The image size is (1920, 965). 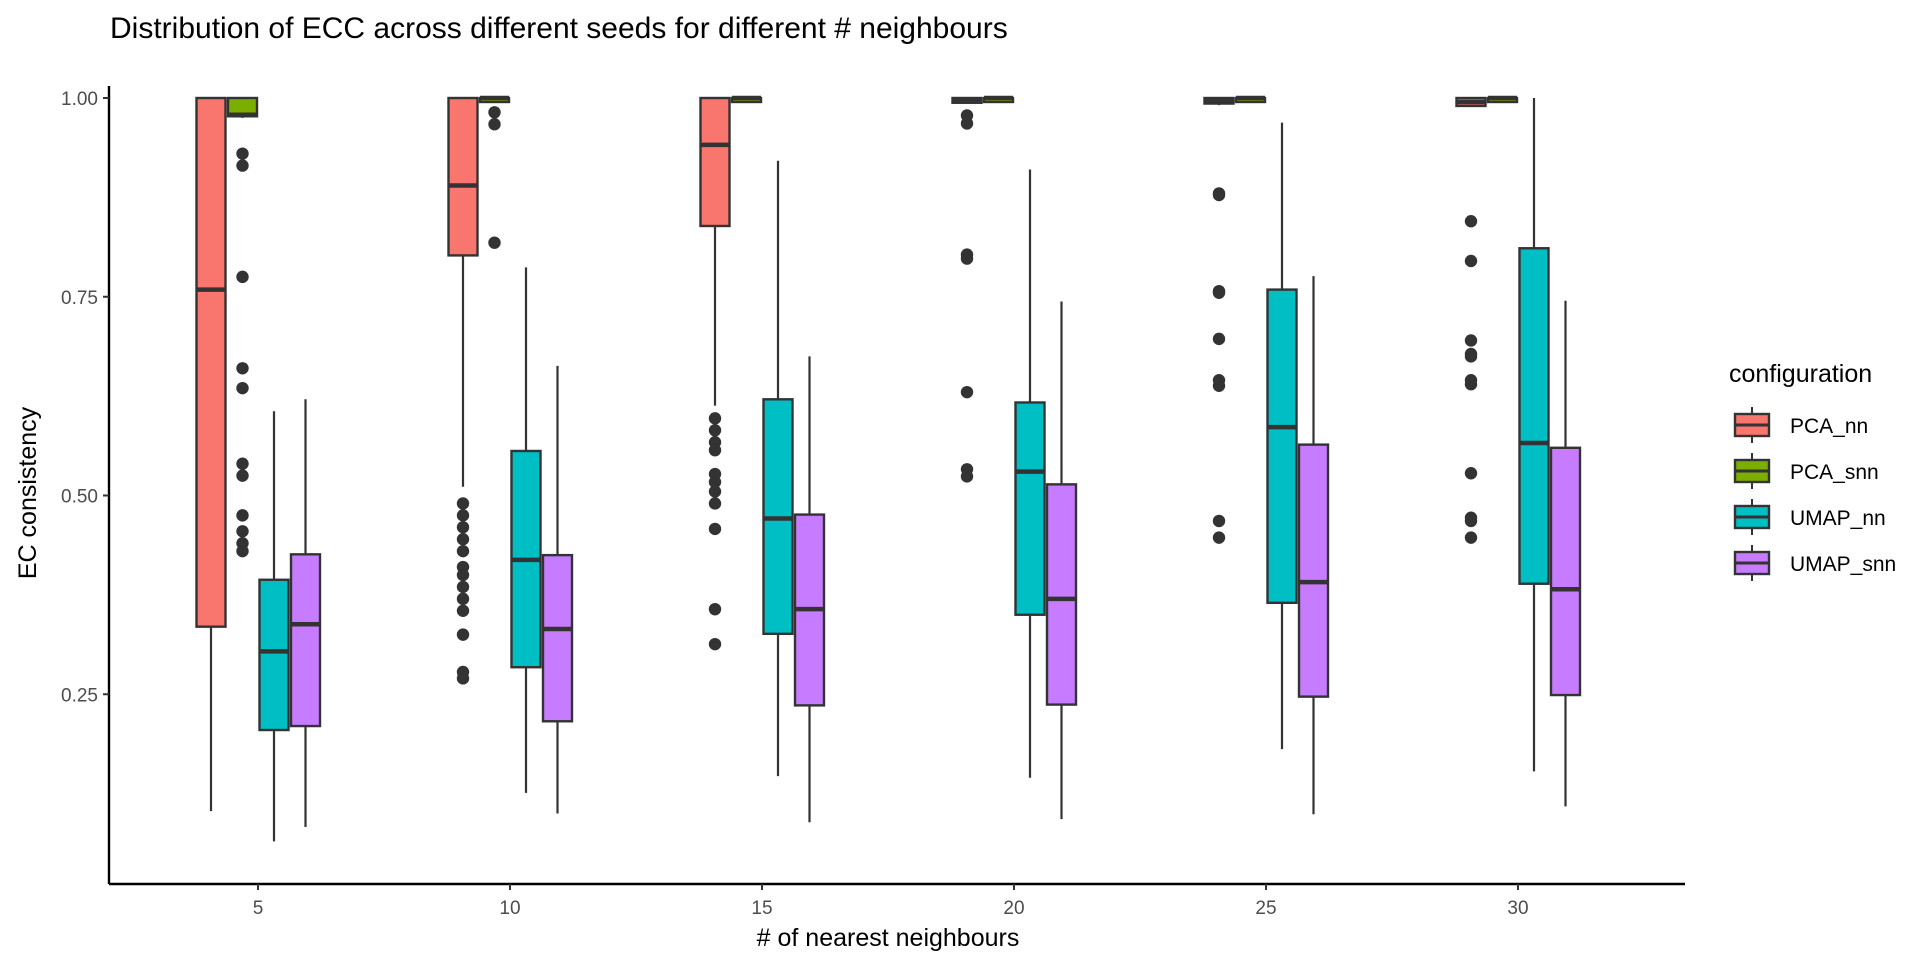 What do you see at coordinates (1843, 564) in the screenshot?
I see `legend-label: UMAP_snn` at bounding box center [1843, 564].